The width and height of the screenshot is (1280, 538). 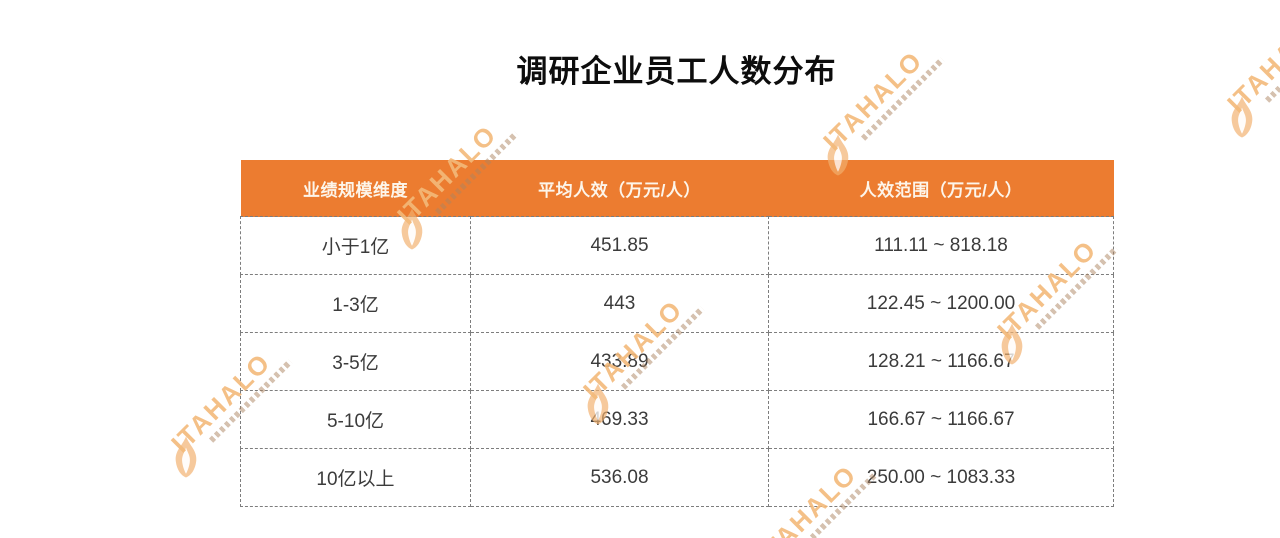 What do you see at coordinates (941, 245) in the screenshot?
I see `range-cell: 111.11 ~ 818.18` at bounding box center [941, 245].